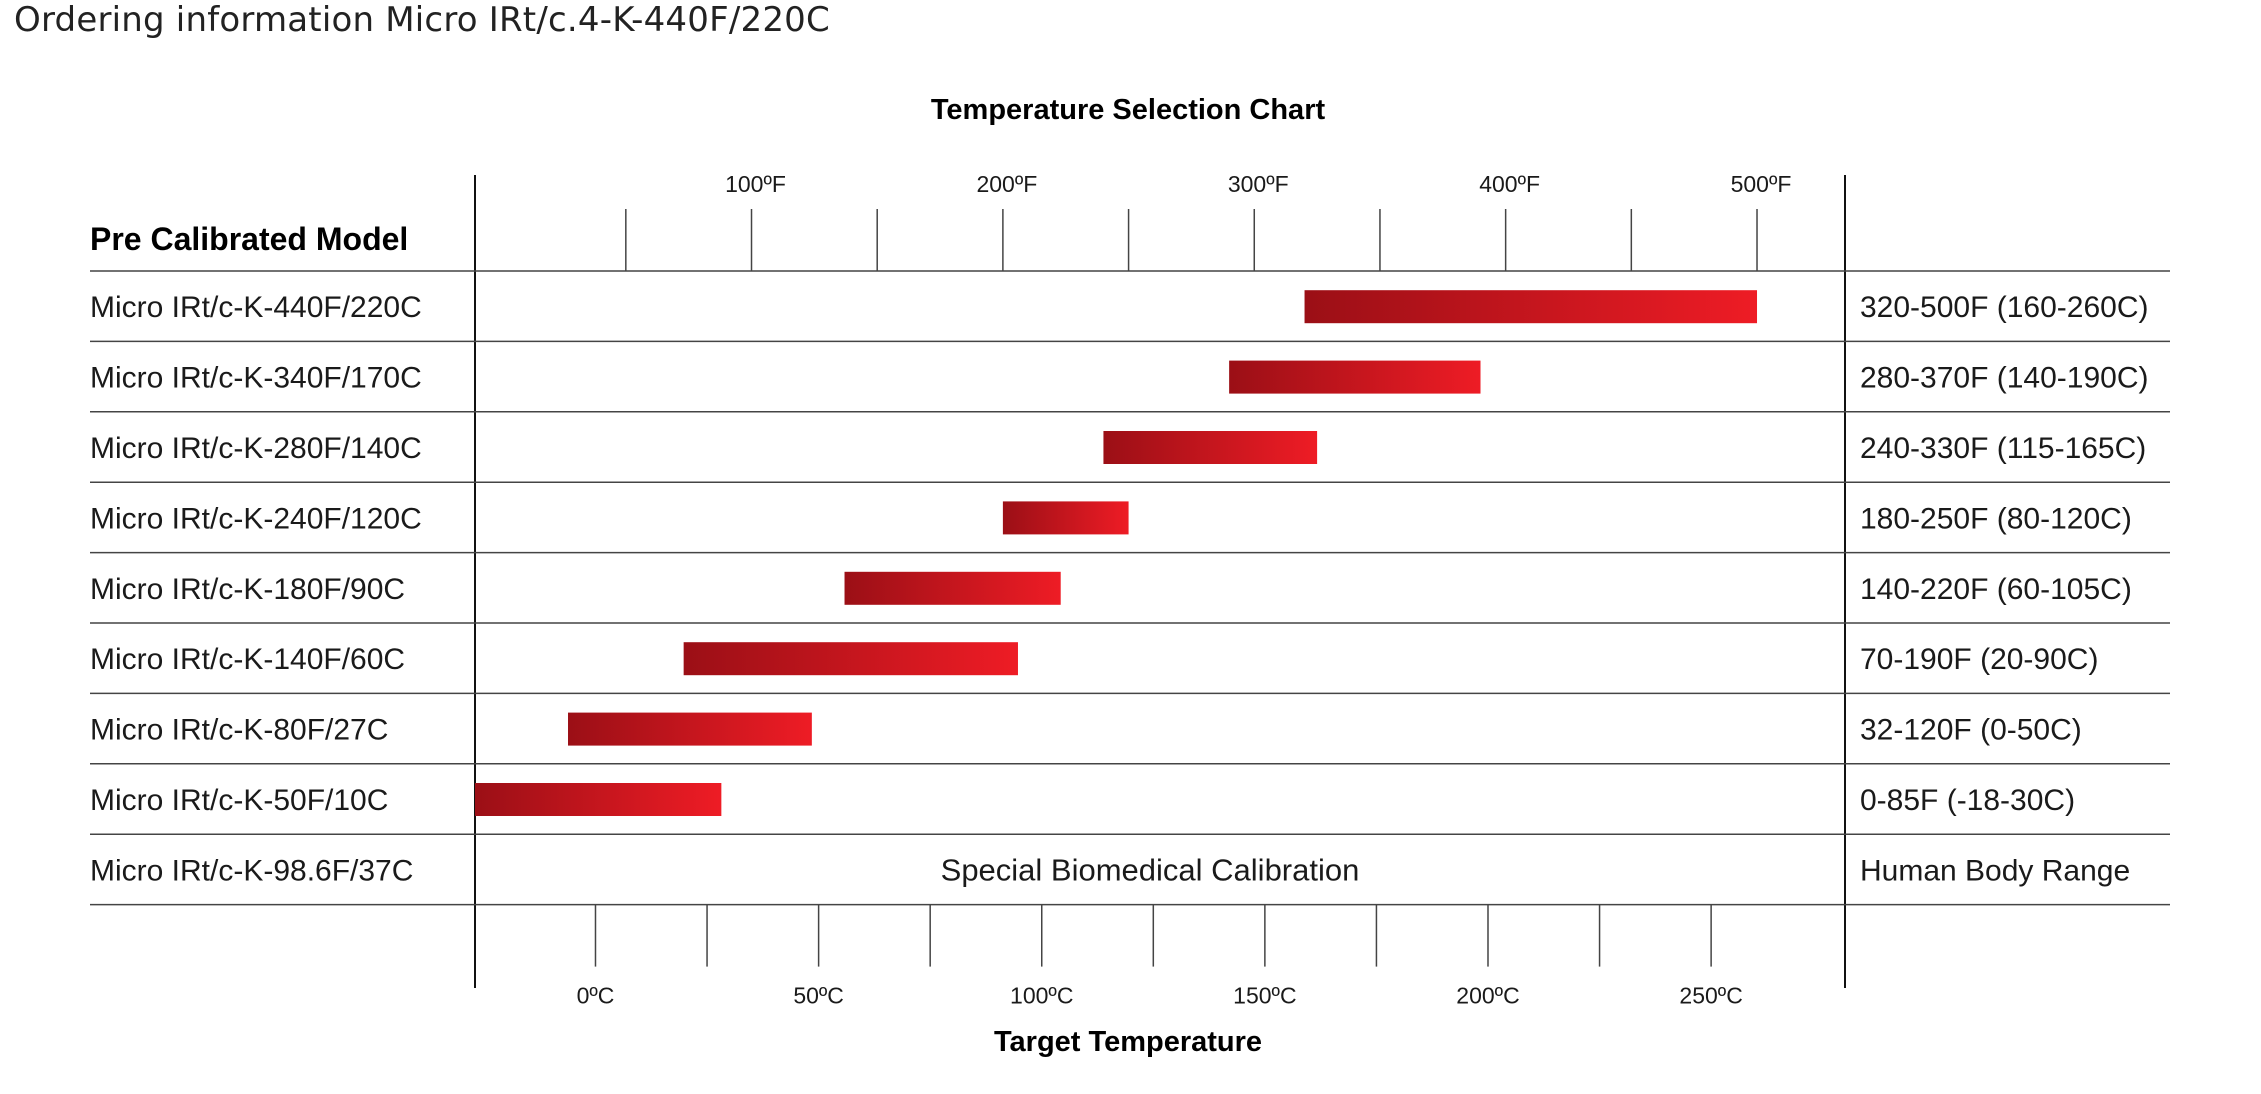 This screenshot has width=2261, height=1094. What do you see at coordinates (239, 800) in the screenshot?
I see `model-name: Micro IRt/c-K-50F/10C` at bounding box center [239, 800].